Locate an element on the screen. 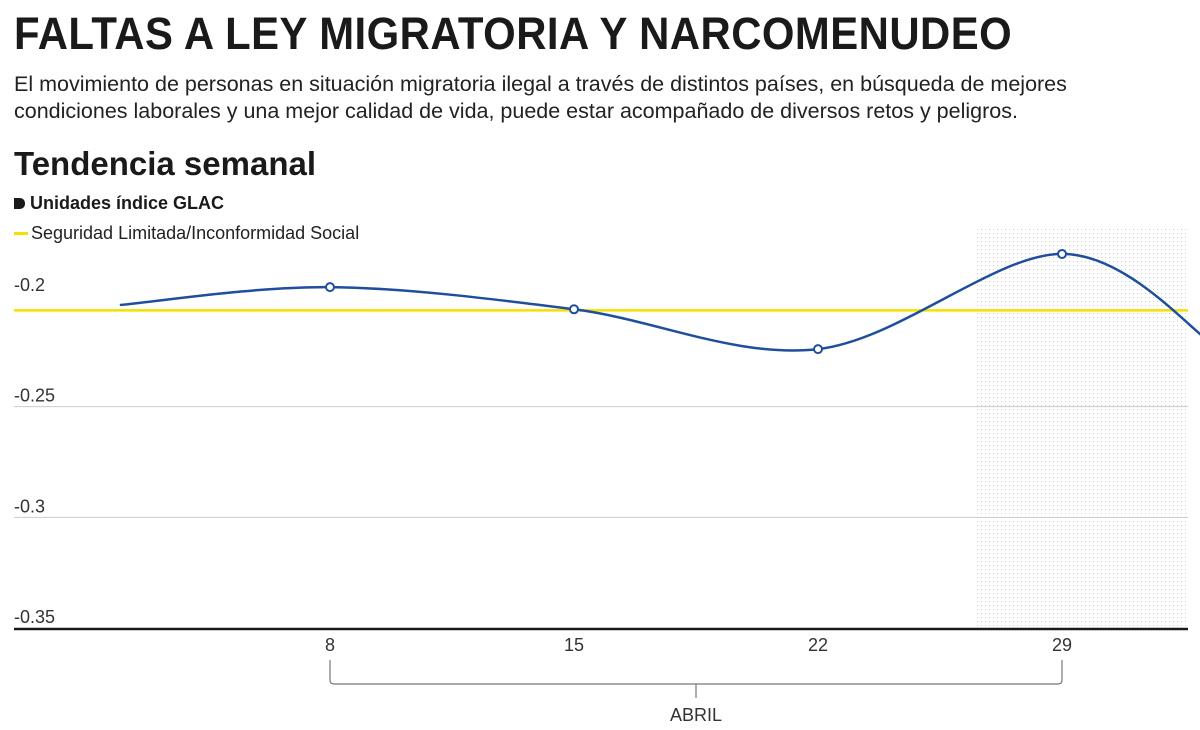 This screenshot has height=730, width=1200. x-tick-label: 29 is located at coordinates (1062, 645).